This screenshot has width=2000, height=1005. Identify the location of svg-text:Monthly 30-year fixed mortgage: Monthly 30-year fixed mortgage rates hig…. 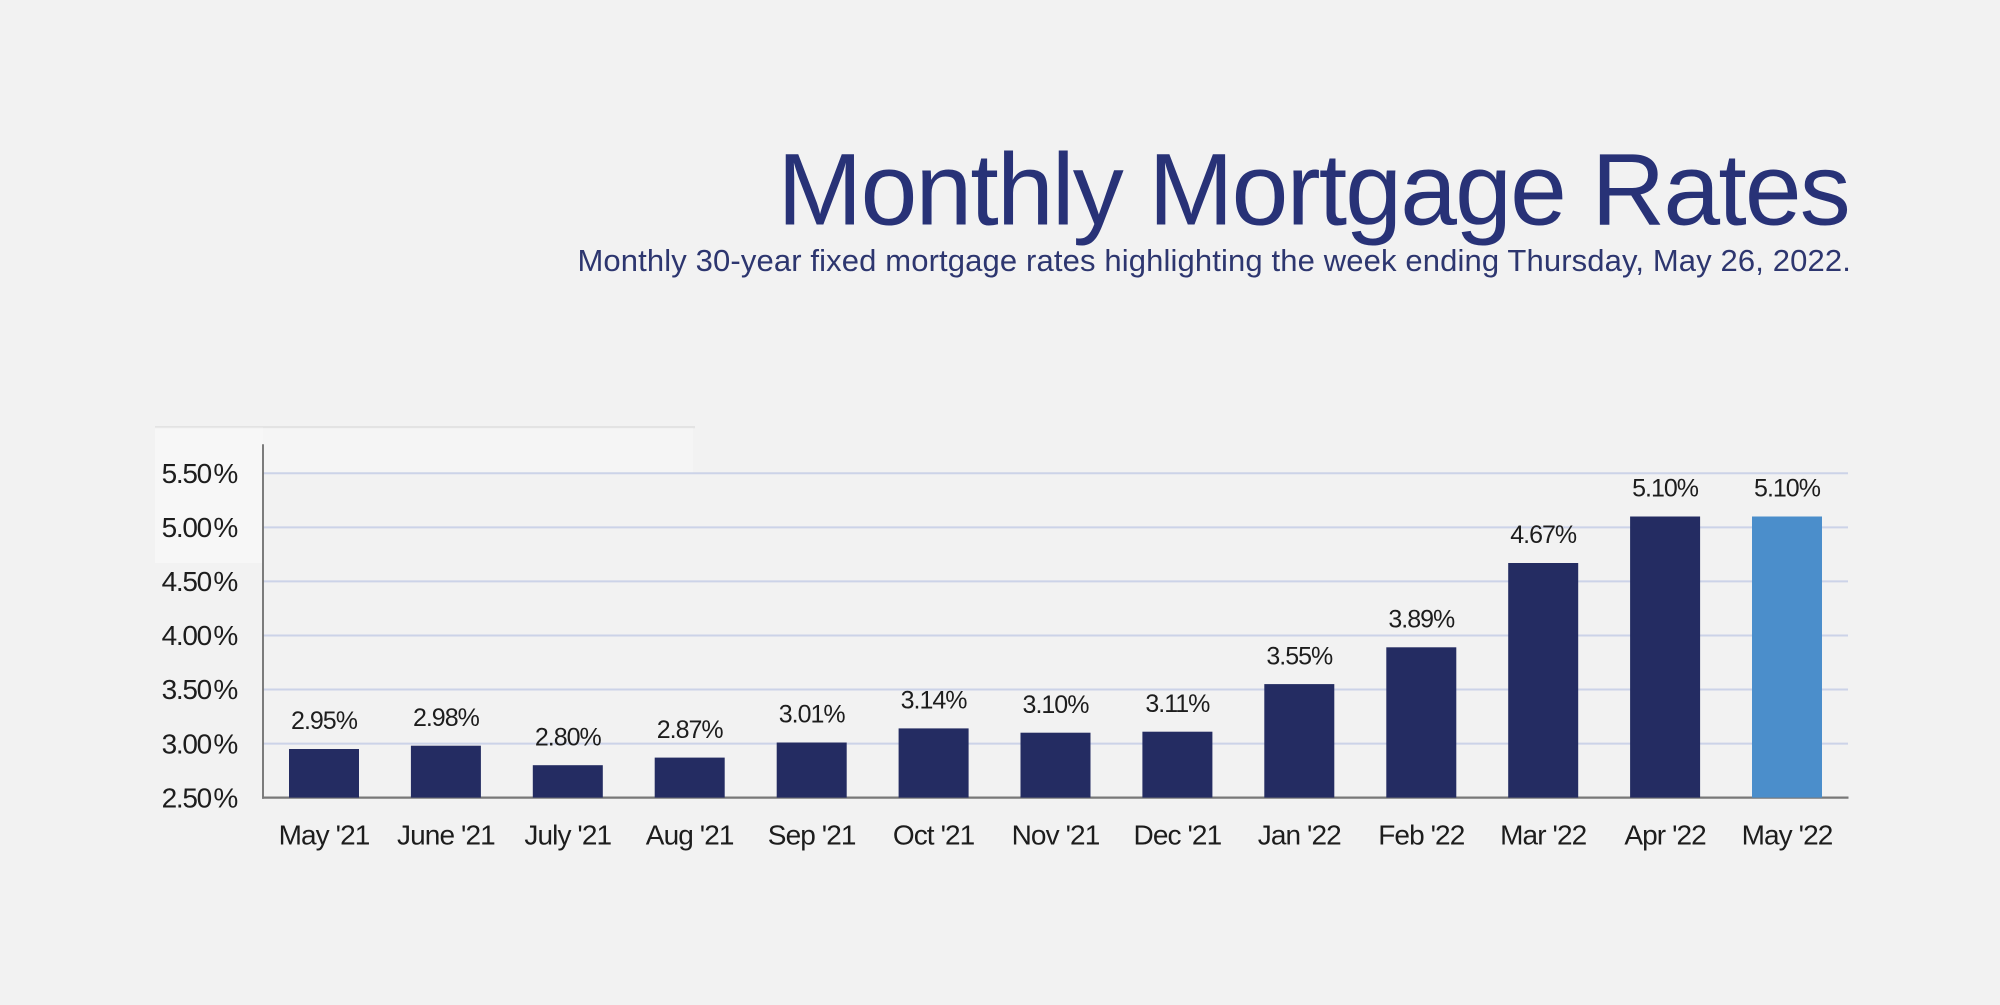
(1214, 260).